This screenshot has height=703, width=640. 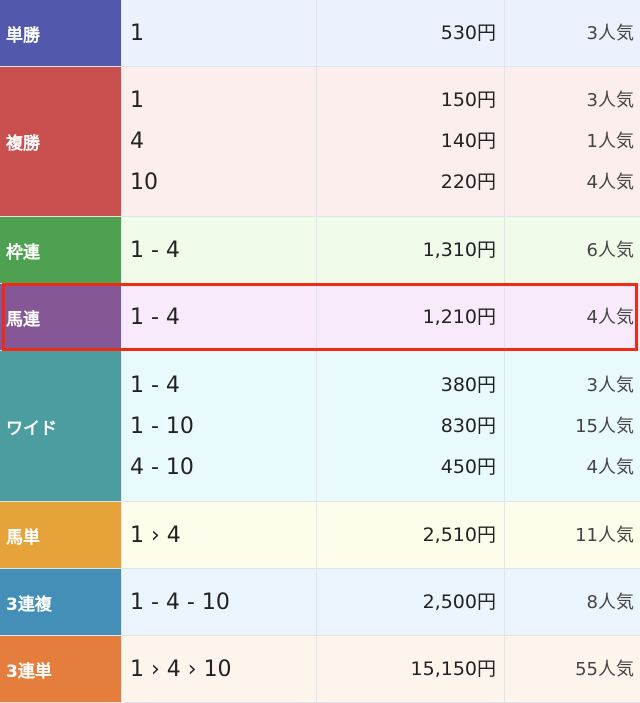 I want to click on combination-cell: 1 - 4 - 10, so click(x=219, y=602).